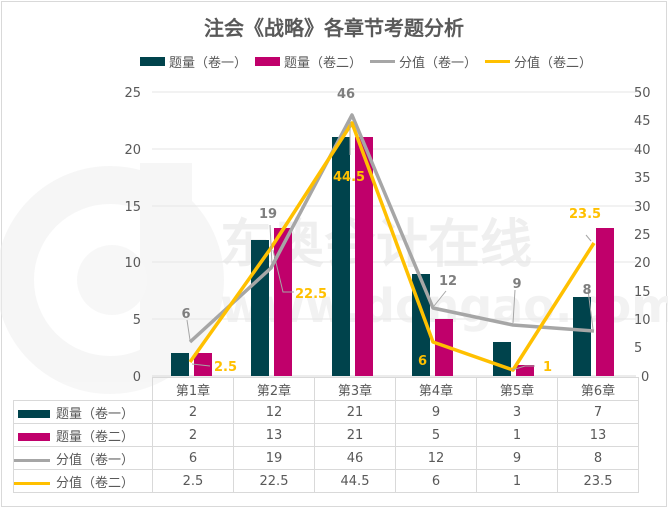 The height and width of the screenshot is (512, 668). I want to click on svg-text: 35, so click(642, 178).